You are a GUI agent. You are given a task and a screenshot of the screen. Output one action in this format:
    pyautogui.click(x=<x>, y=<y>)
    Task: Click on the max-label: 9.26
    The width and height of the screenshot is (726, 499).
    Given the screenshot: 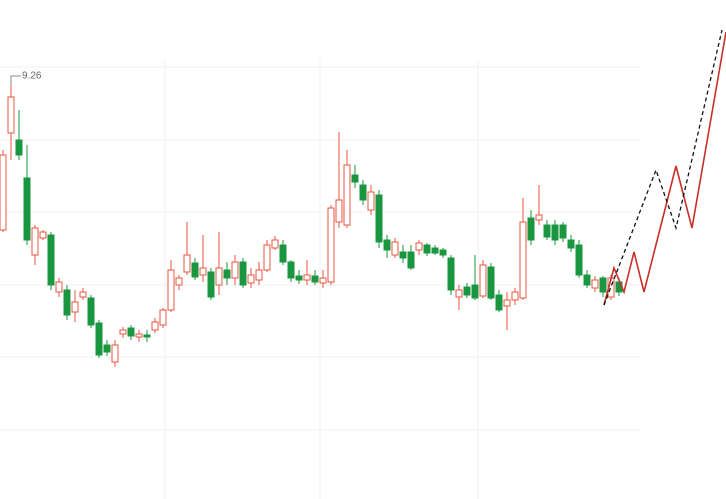 What is the action you would take?
    pyautogui.click(x=32, y=76)
    